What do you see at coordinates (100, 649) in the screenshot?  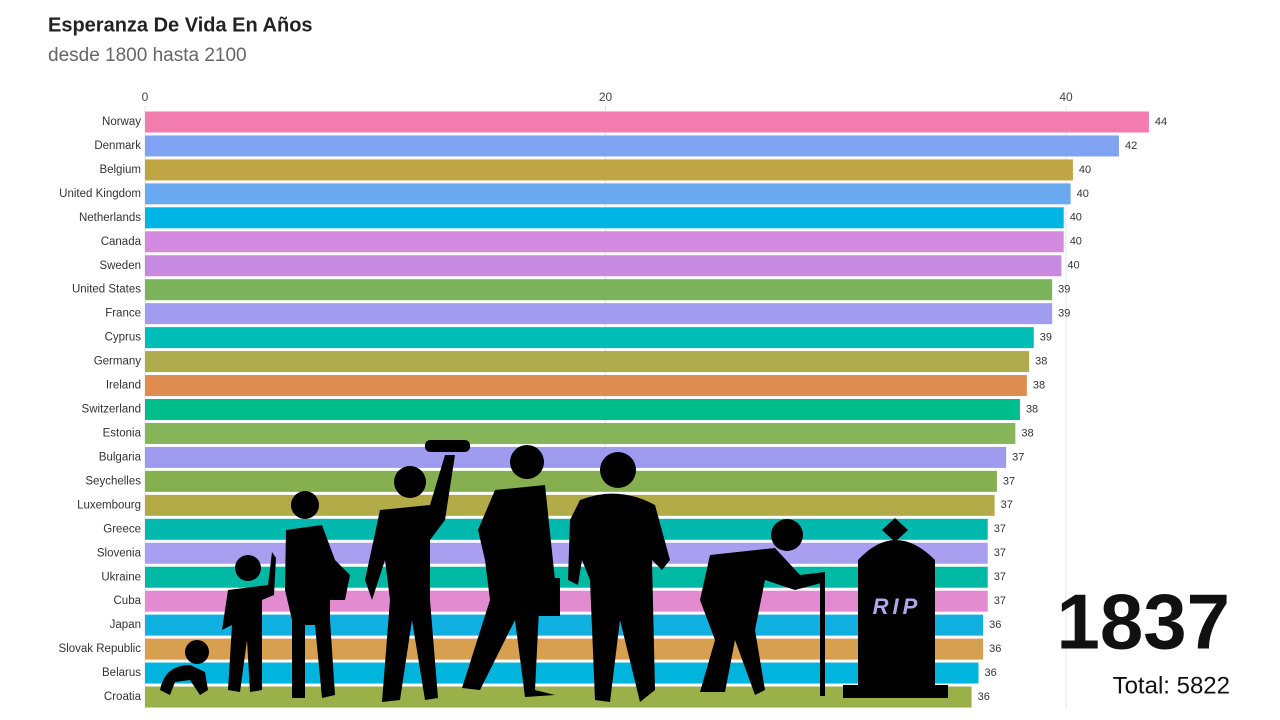 I see `category-label: Slovak Republic` at bounding box center [100, 649].